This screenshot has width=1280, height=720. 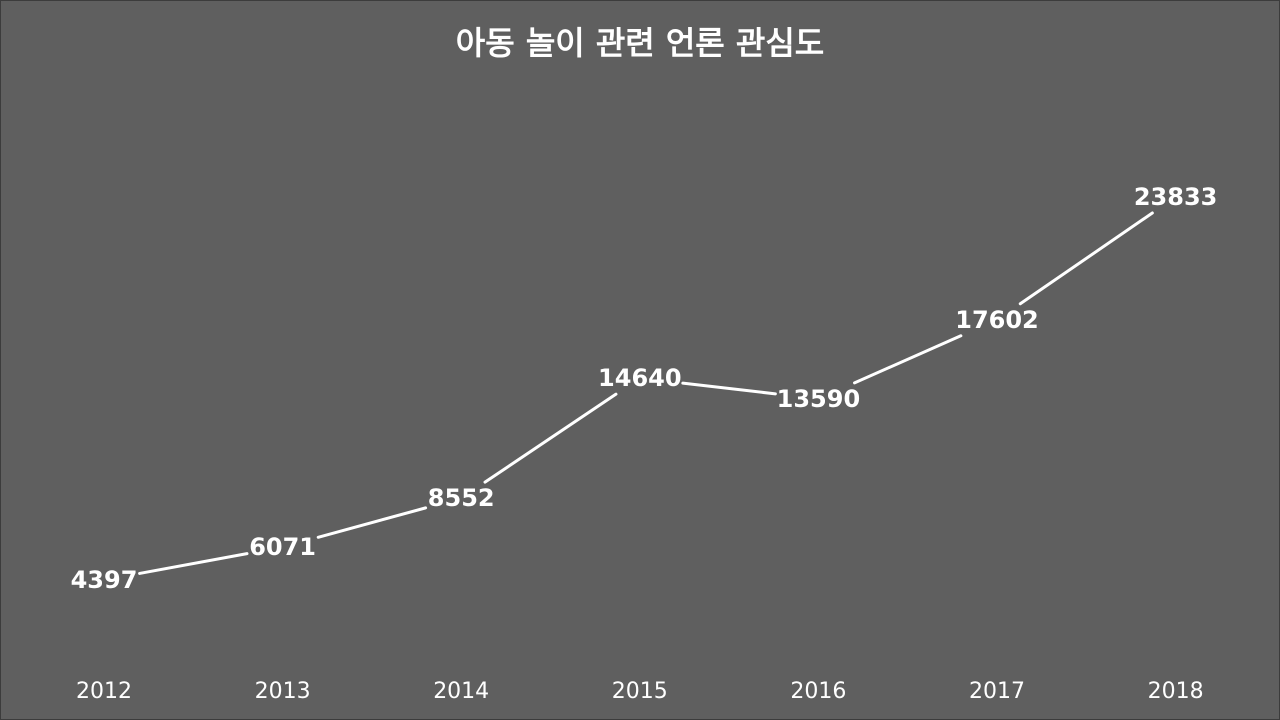 I want to click on series-segment-2014-2015, so click(x=550, y=438).